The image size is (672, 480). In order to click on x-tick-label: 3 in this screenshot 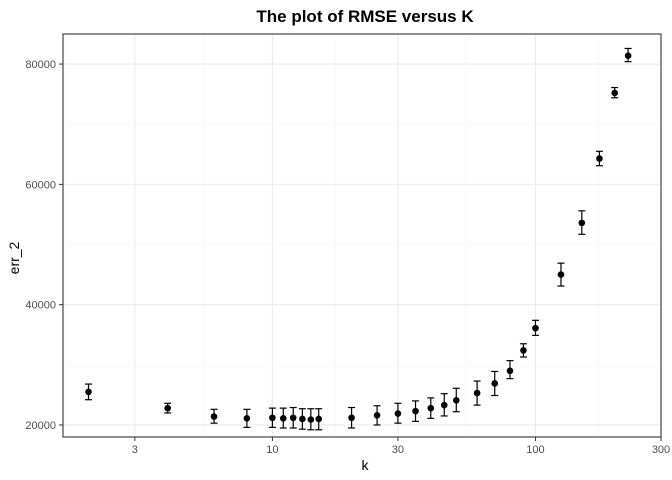, I will do `click(135, 450)`.